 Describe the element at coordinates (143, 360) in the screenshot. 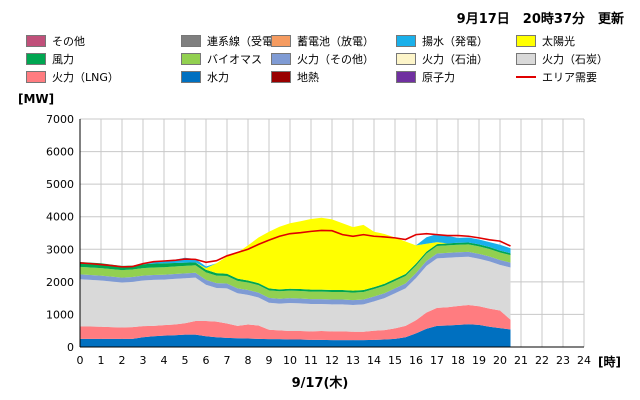

I see `x-tick-label: 3` at that location.